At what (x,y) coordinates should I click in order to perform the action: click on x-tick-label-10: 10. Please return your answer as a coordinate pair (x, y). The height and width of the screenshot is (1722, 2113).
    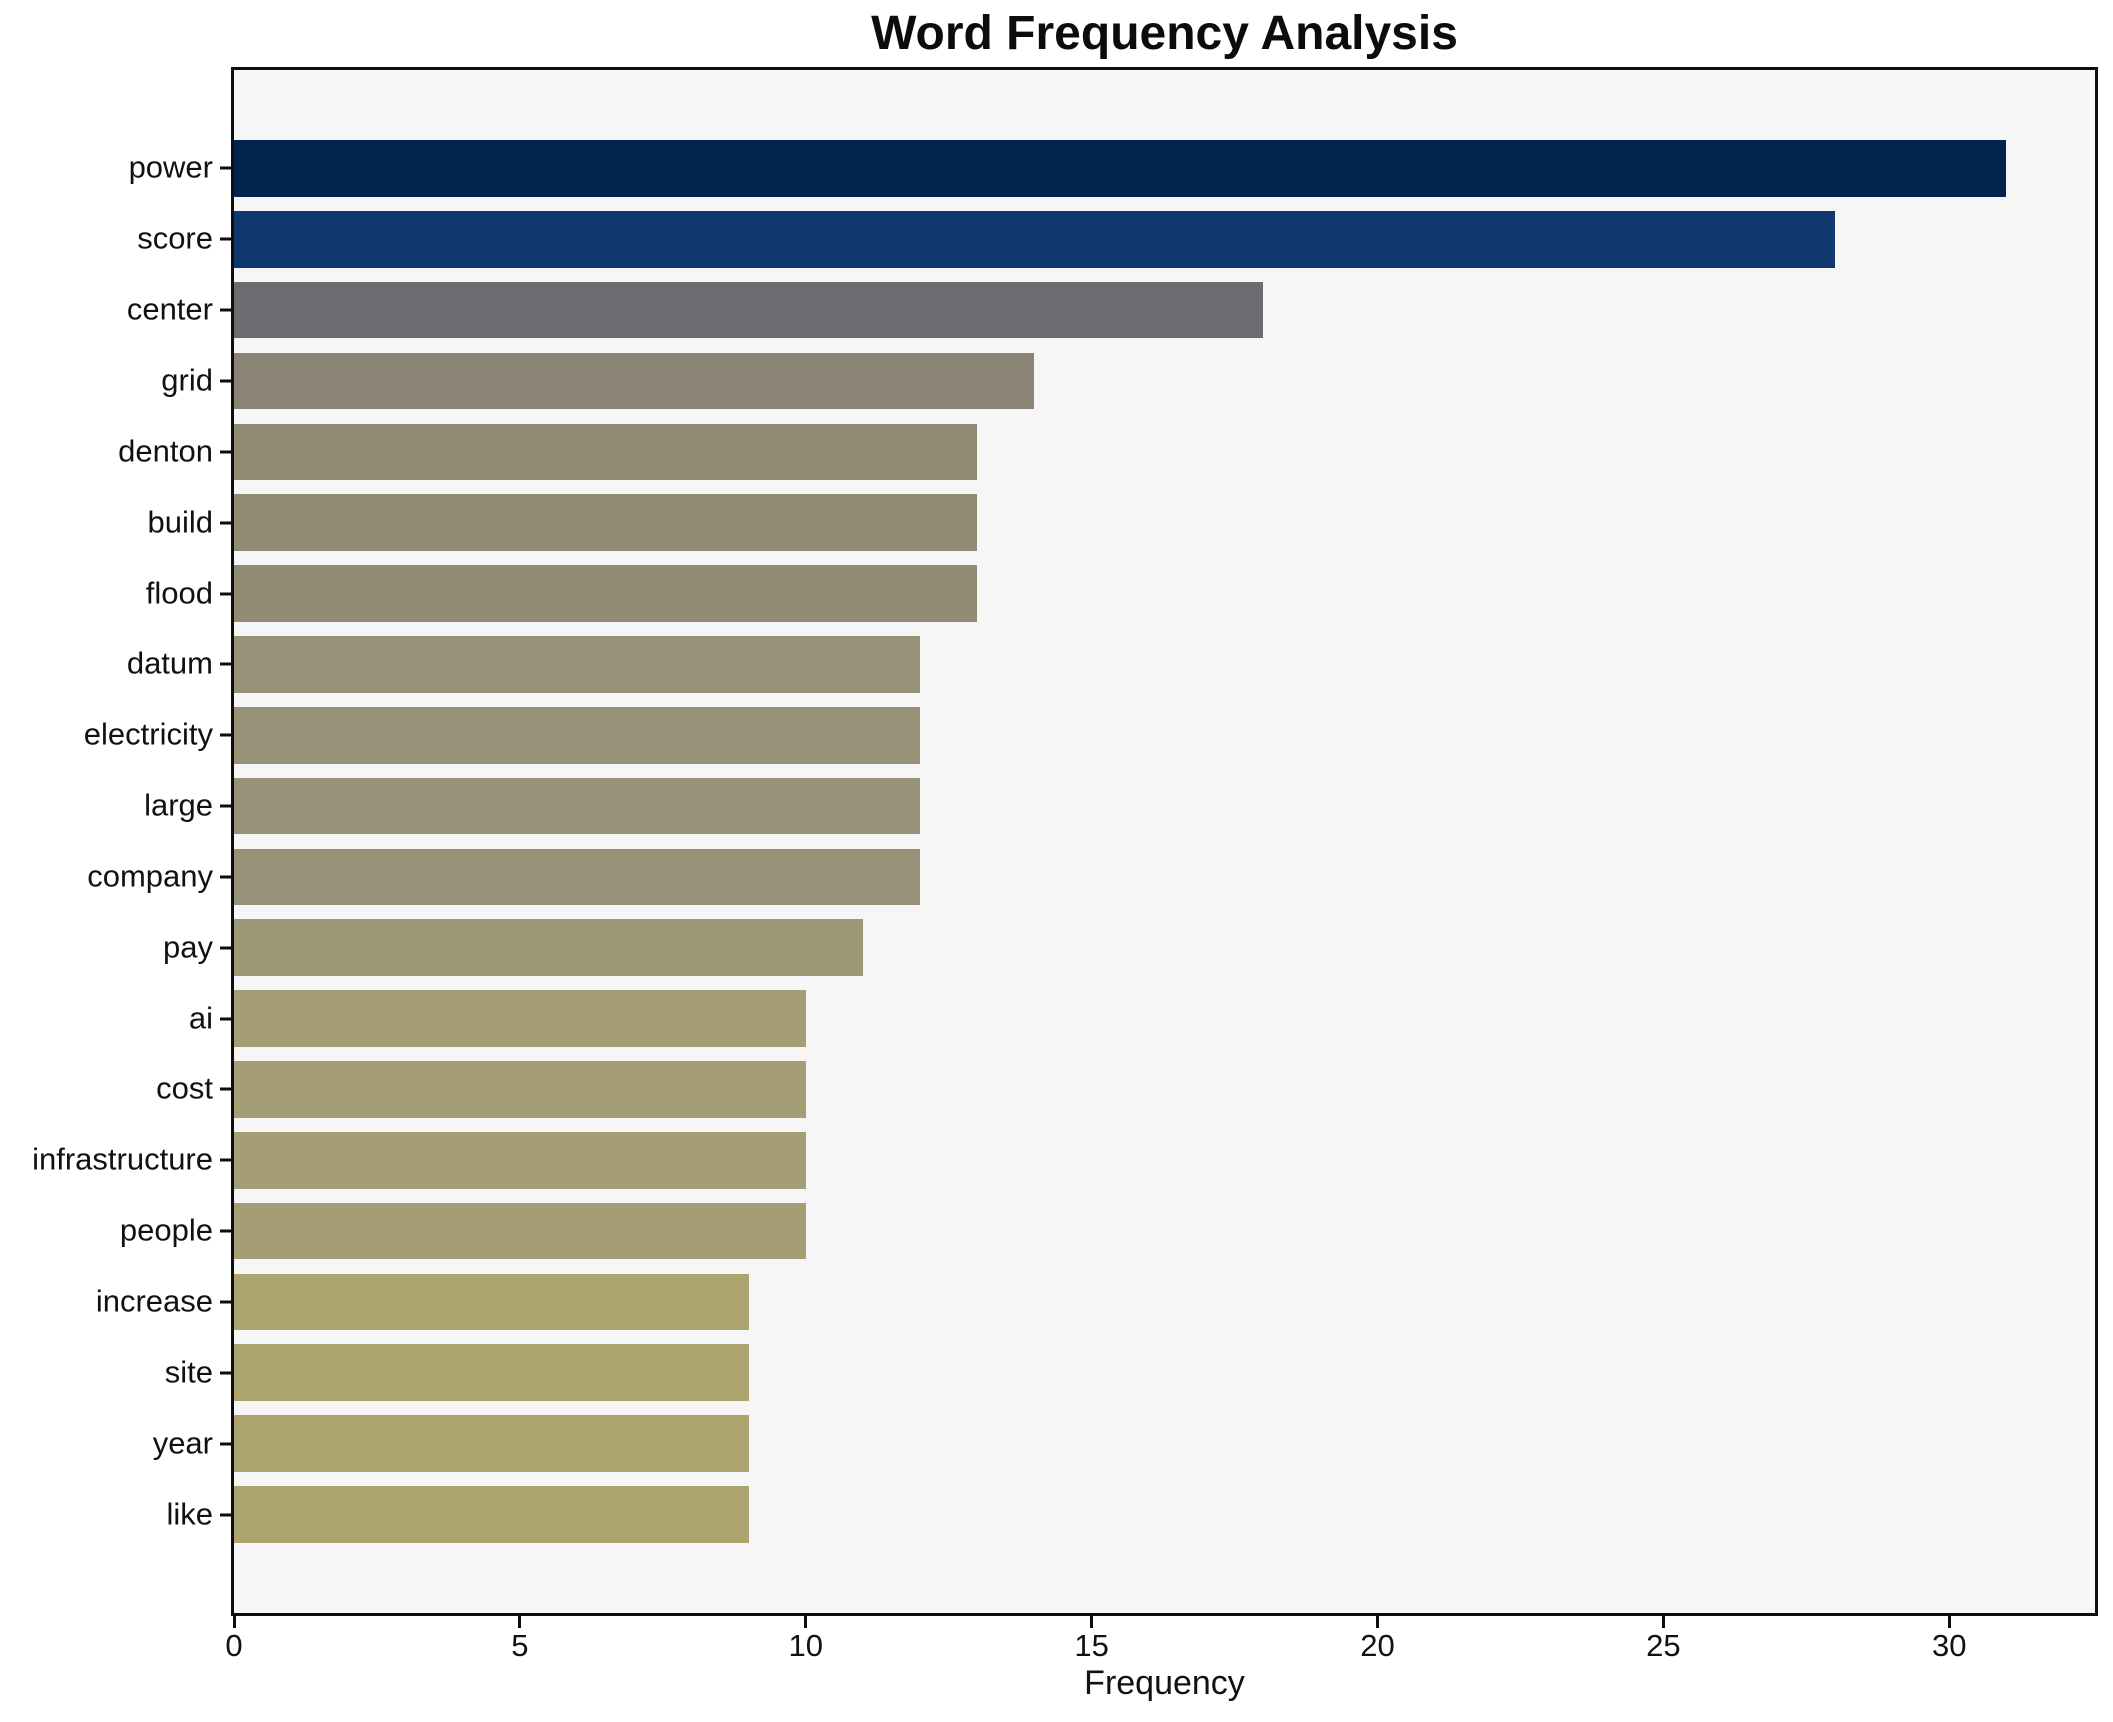
    Looking at the image, I should click on (805, 1645).